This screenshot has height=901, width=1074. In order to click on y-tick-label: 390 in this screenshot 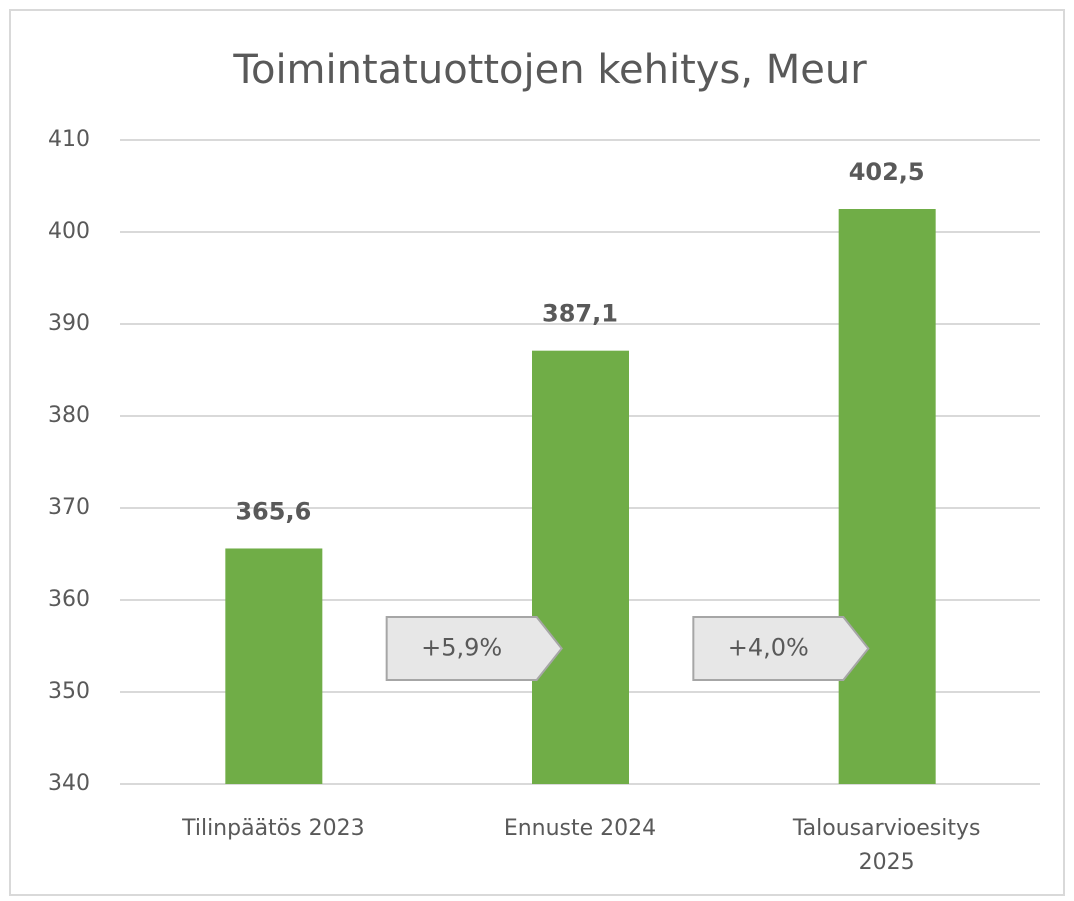, I will do `click(69, 323)`.